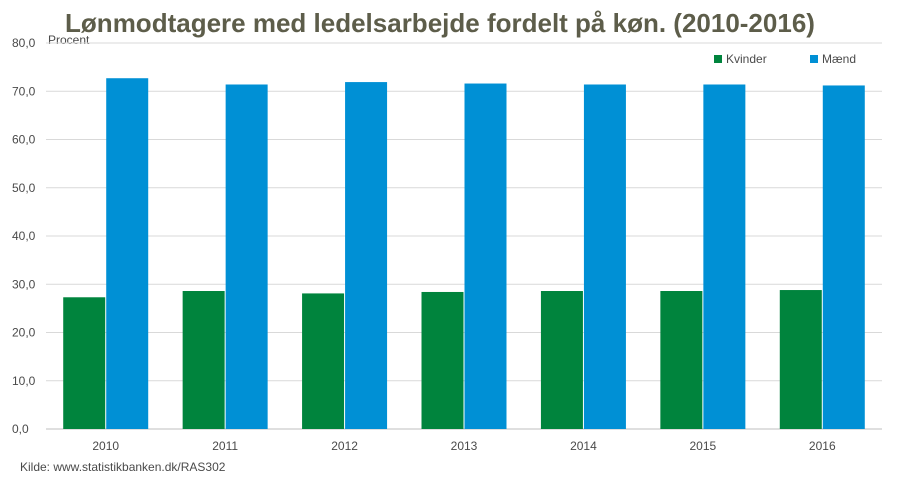 This screenshot has width=900, height=485. Describe the element at coordinates (746, 59) in the screenshot. I see `legend-label: Kvinder` at that location.